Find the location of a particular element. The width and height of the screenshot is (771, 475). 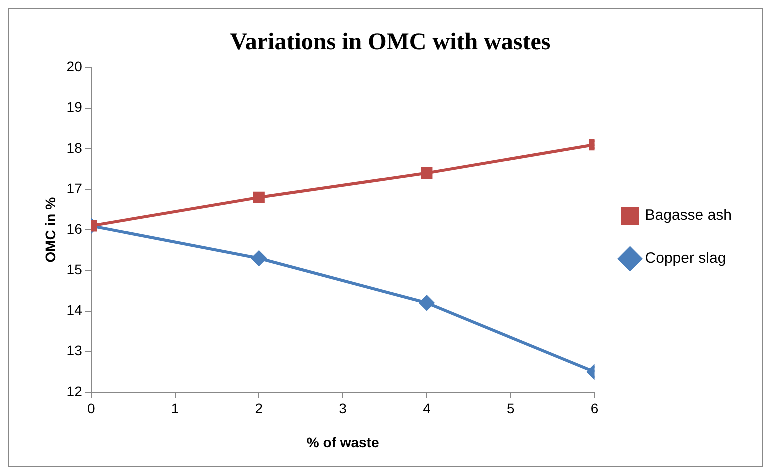

y-axis-title: OMC in % is located at coordinates (50, 229).